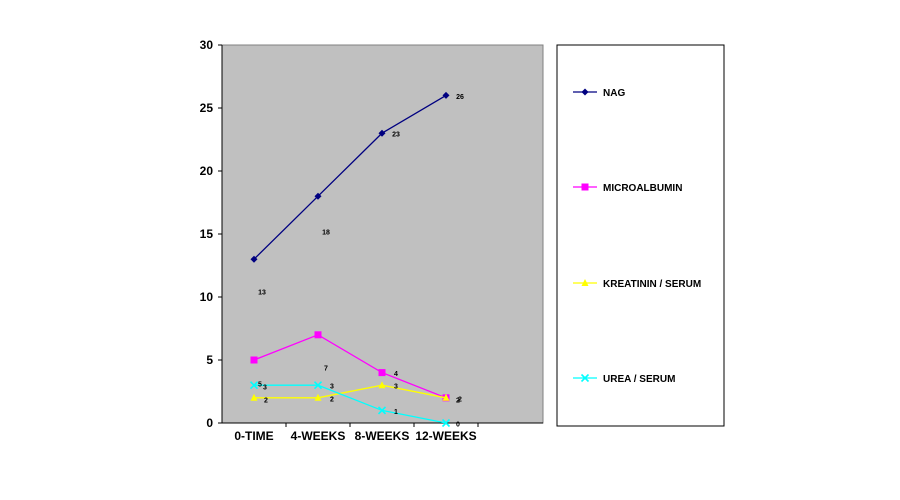  Describe the element at coordinates (350, 391) in the screenshot. I see `series-line-kreatinin-serum` at that location.